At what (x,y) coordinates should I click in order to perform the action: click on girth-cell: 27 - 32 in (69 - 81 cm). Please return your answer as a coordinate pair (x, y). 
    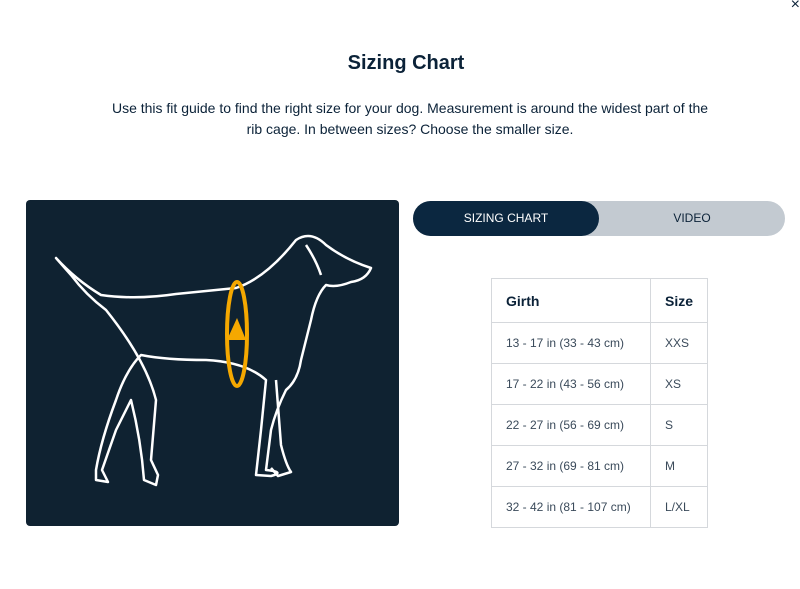
    Looking at the image, I should click on (571, 466).